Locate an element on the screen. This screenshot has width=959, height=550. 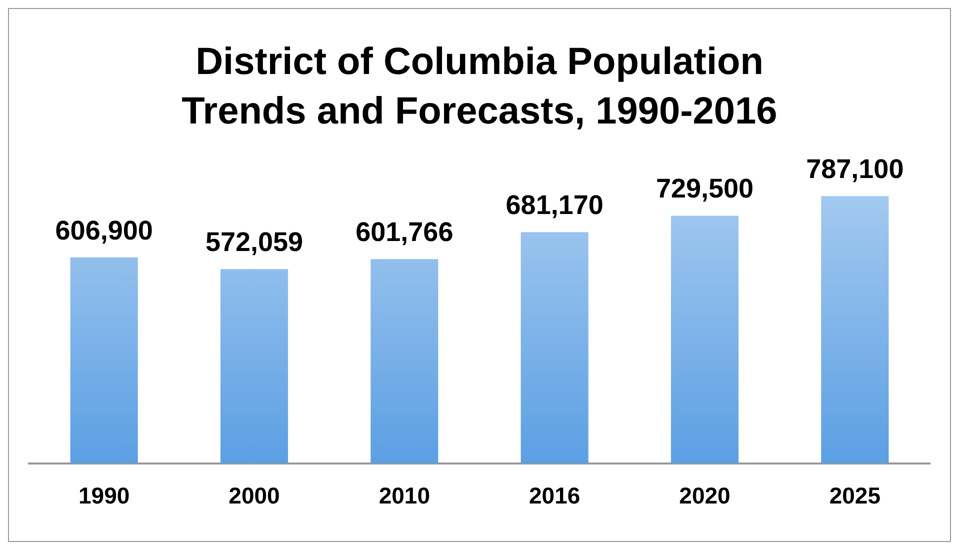
data-label: 729,500 is located at coordinates (705, 189).